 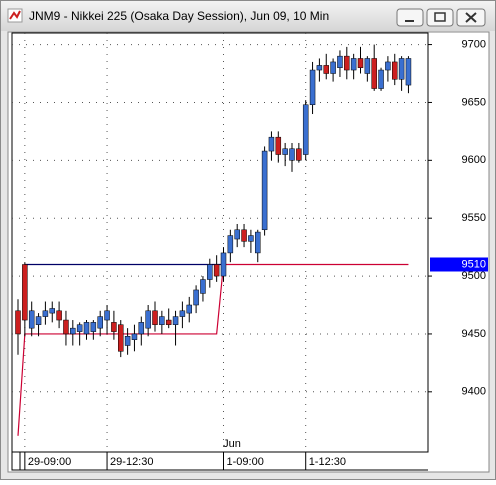 What do you see at coordinates (131, 462) in the screenshot?
I see `x-tick-label: 29-12:30` at bounding box center [131, 462].